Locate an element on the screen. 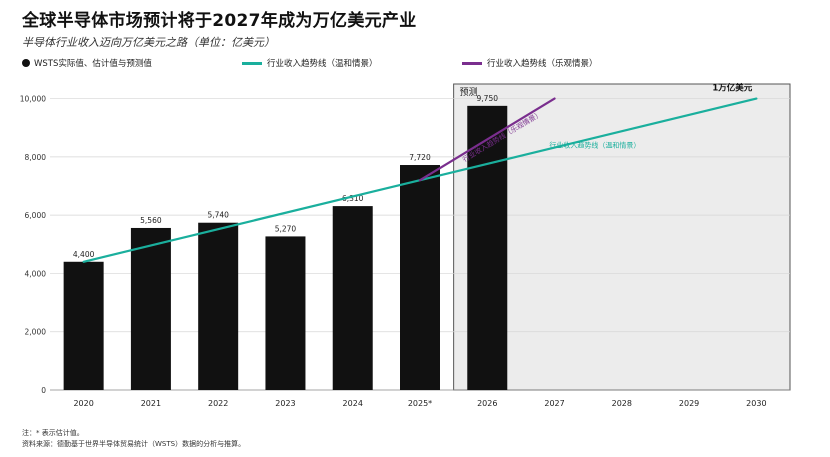 Image resolution: width=830 pixels, height=457 pixels. legend-label-bars: WSTS实际值、估计值与预测值 is located at coordinates (93, 64).